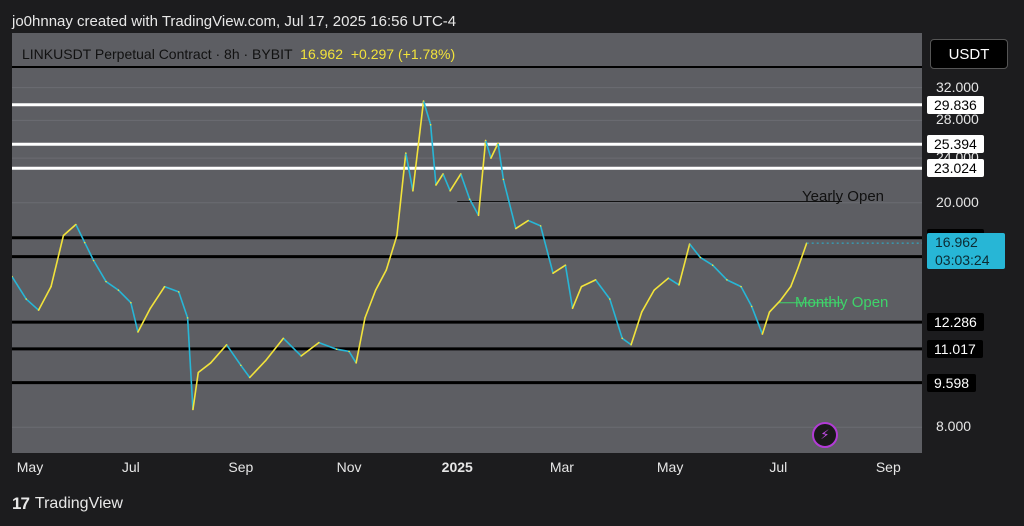  Describe the element at coordinates (957, 86) in the screenshot. I see `y-tick-label: 32.000` at that location.